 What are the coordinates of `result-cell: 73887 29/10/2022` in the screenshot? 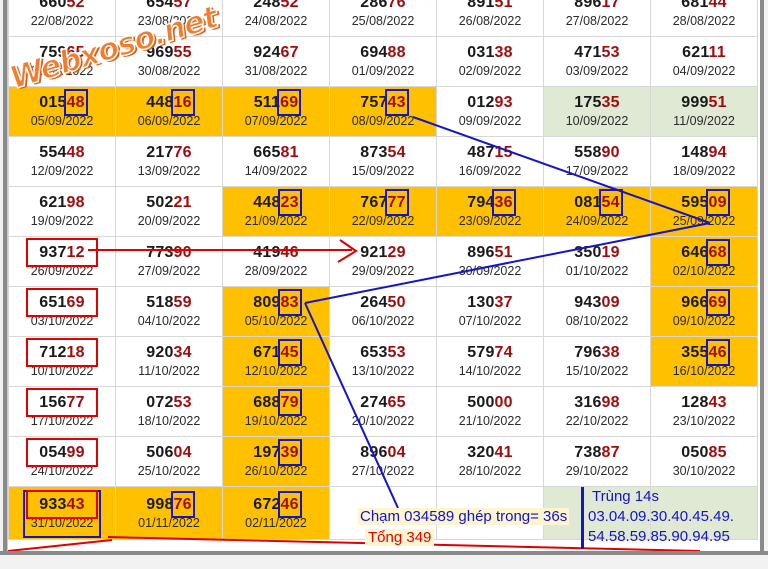 It's located at (597, 461).